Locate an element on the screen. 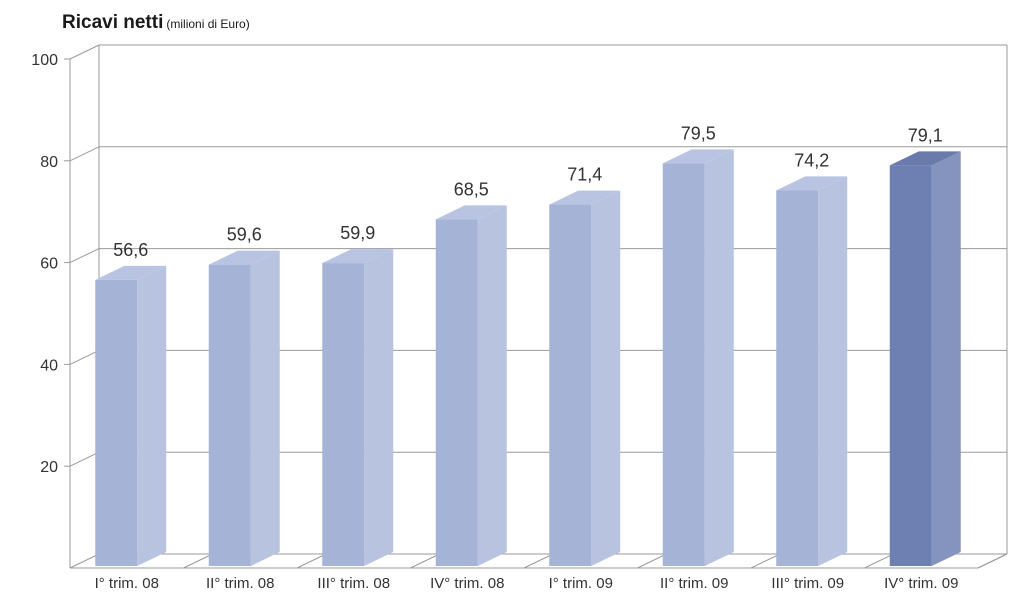  data-label: 68,5 is located at coordinates (471, 189).